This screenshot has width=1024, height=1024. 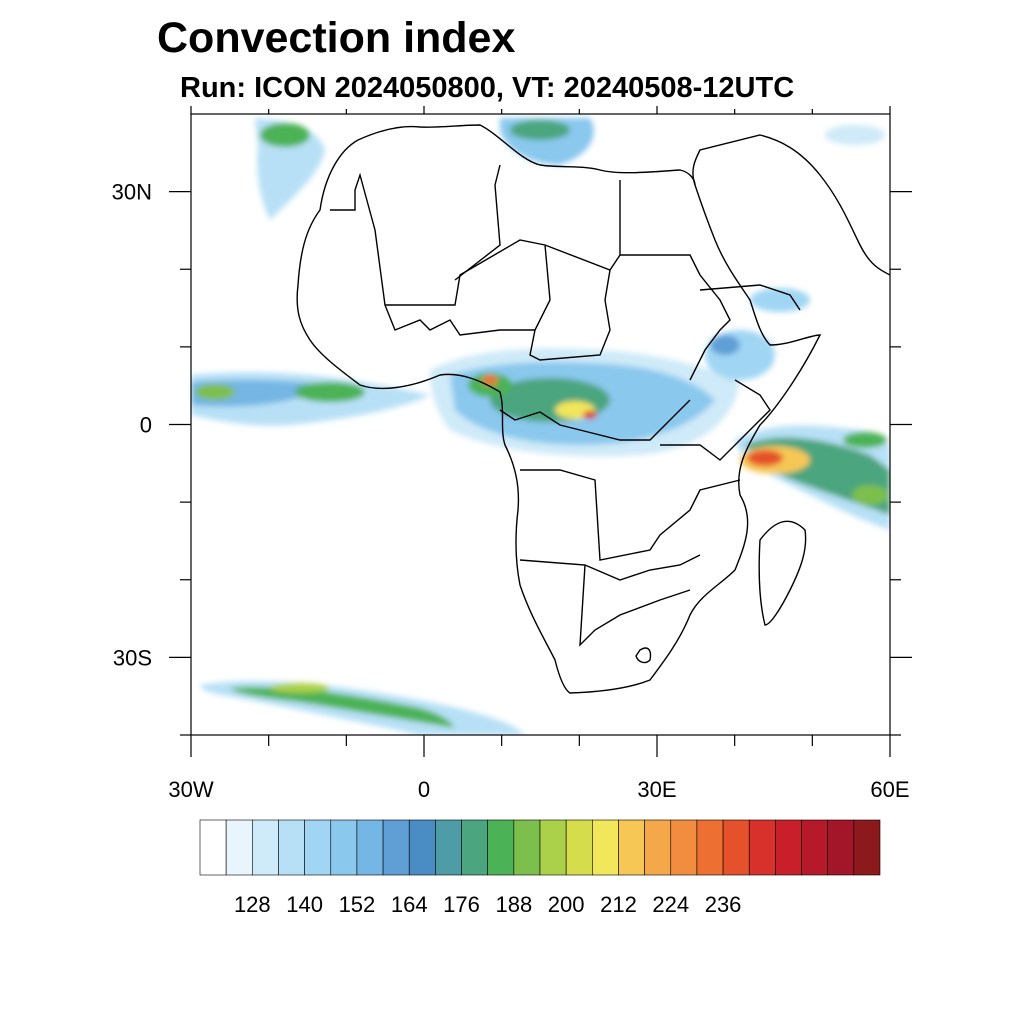 I want to click on colorbar, so click(x=540, y=847).